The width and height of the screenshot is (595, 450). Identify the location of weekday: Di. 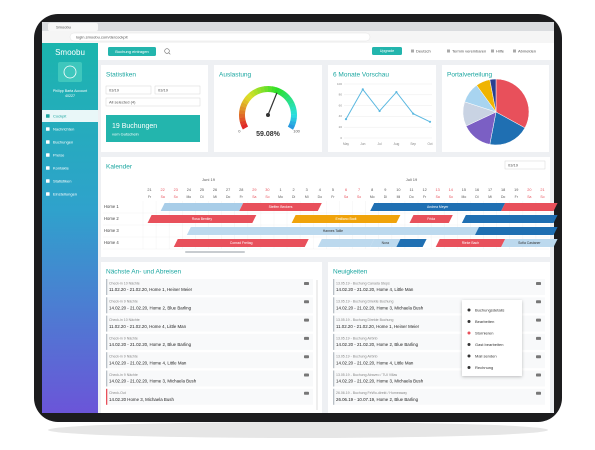
(476, 197).